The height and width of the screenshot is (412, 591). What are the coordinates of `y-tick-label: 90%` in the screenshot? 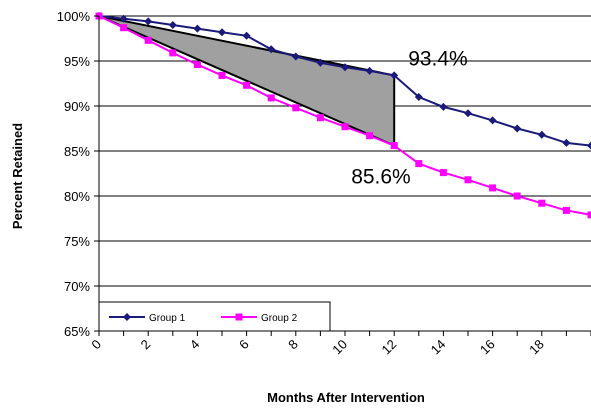 It's located at (77, 106).